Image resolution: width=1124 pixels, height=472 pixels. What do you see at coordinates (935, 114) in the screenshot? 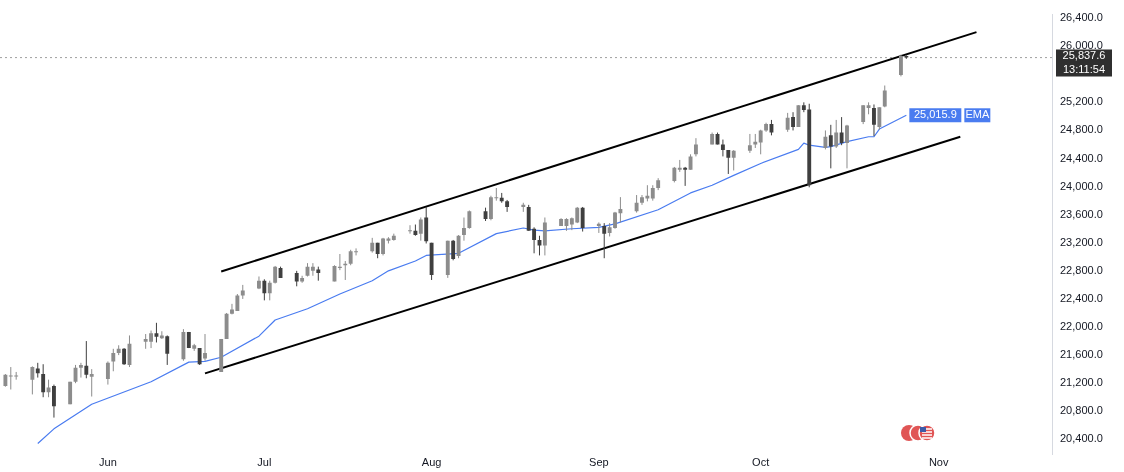
I see `data-label: 25,015.9` at bounding box center [935, 114].